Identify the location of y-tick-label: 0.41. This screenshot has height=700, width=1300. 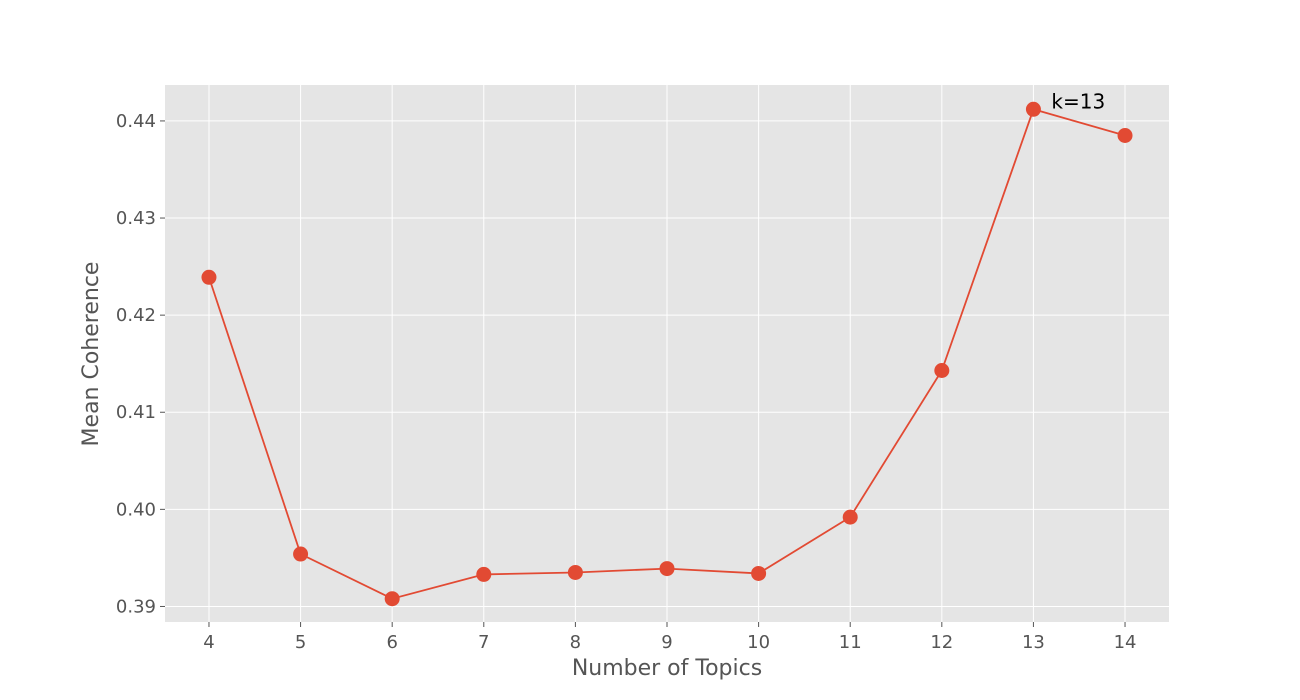
(136, 412).